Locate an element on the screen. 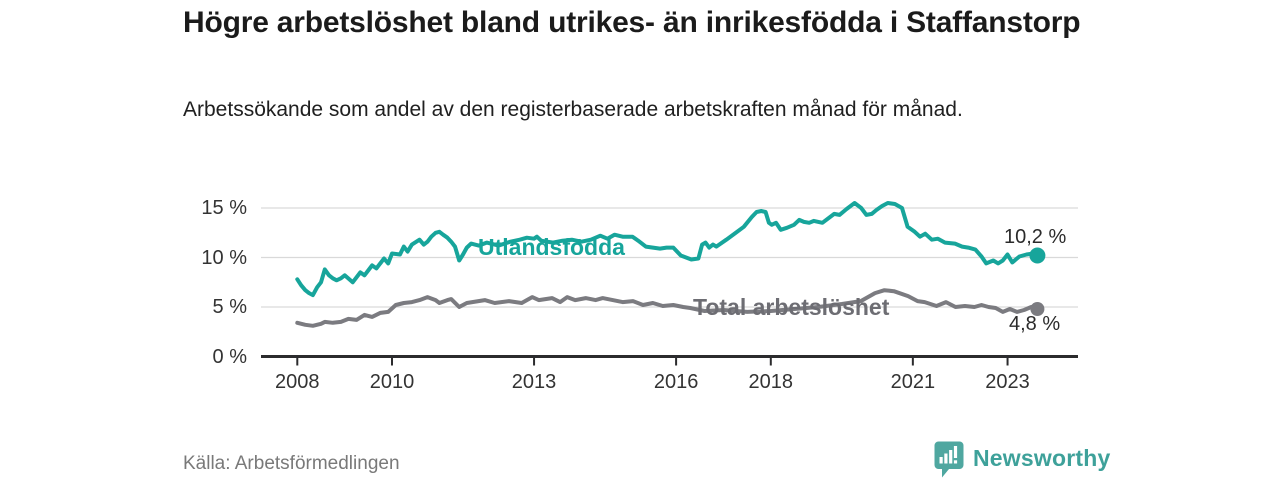 The height and width of the screenshot is (480, 1280). y-tick-label: 5 % is located at coordinates (229, 307).